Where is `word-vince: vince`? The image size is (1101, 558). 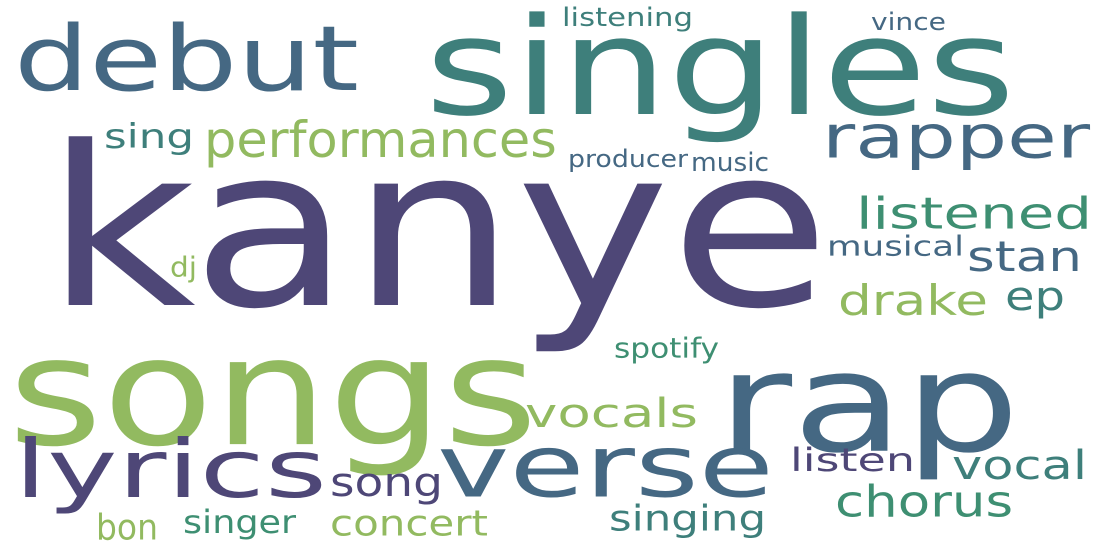
word-vince: vince is located at coordinates (908, 22).